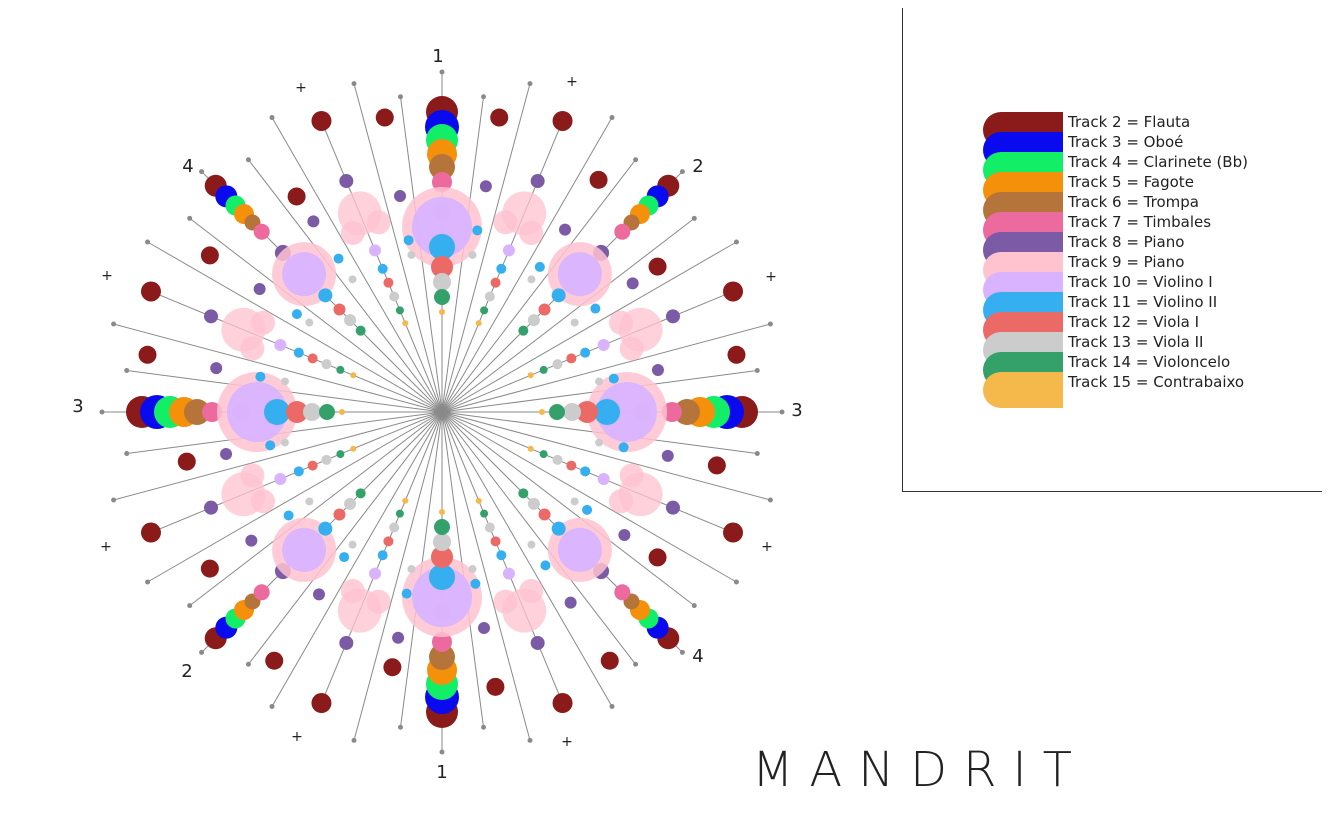 The height and width of the screenshot is (832, 1332). What do you see at coordinates (1133, 230) in the screenshot?
I see `legend-item: Track 7 = Timbales` at bounding box center [1133, 230].